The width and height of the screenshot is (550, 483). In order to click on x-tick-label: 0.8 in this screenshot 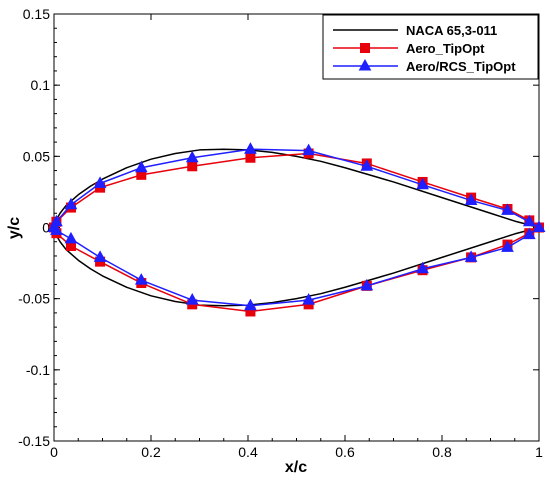, I will do `click(442, 452)`.